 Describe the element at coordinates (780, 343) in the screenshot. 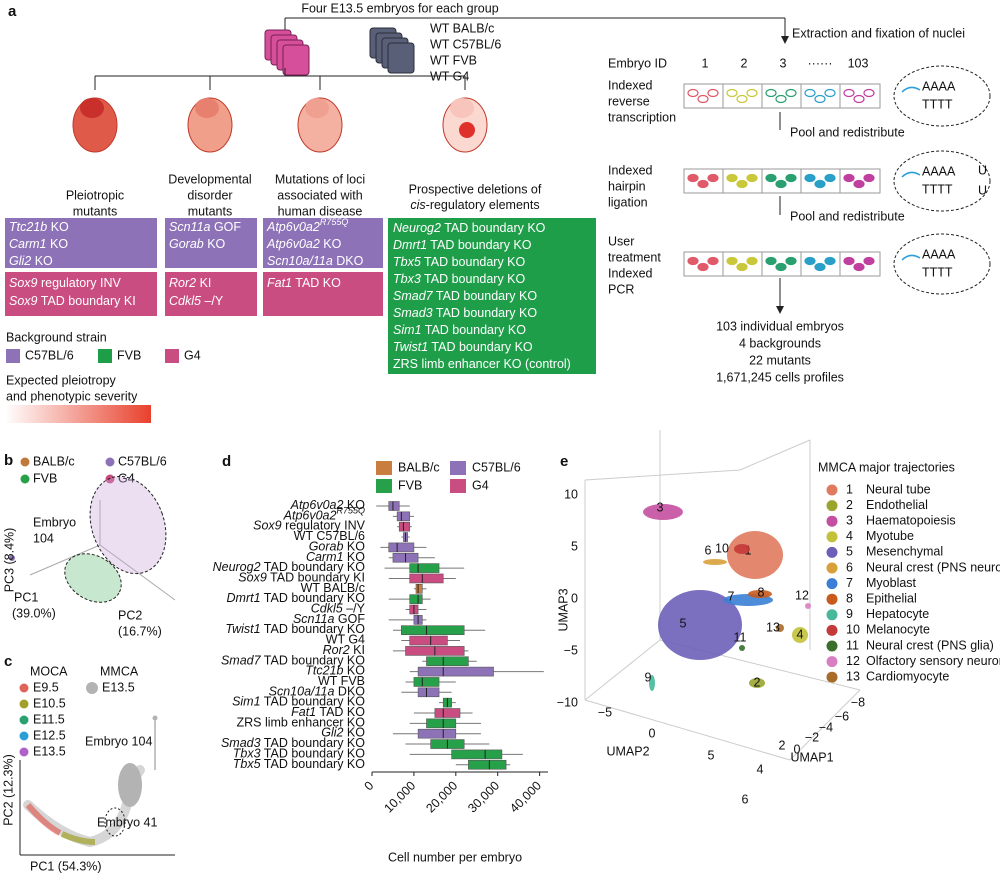

I see `summary-text: 4 backgrounds` at that location.